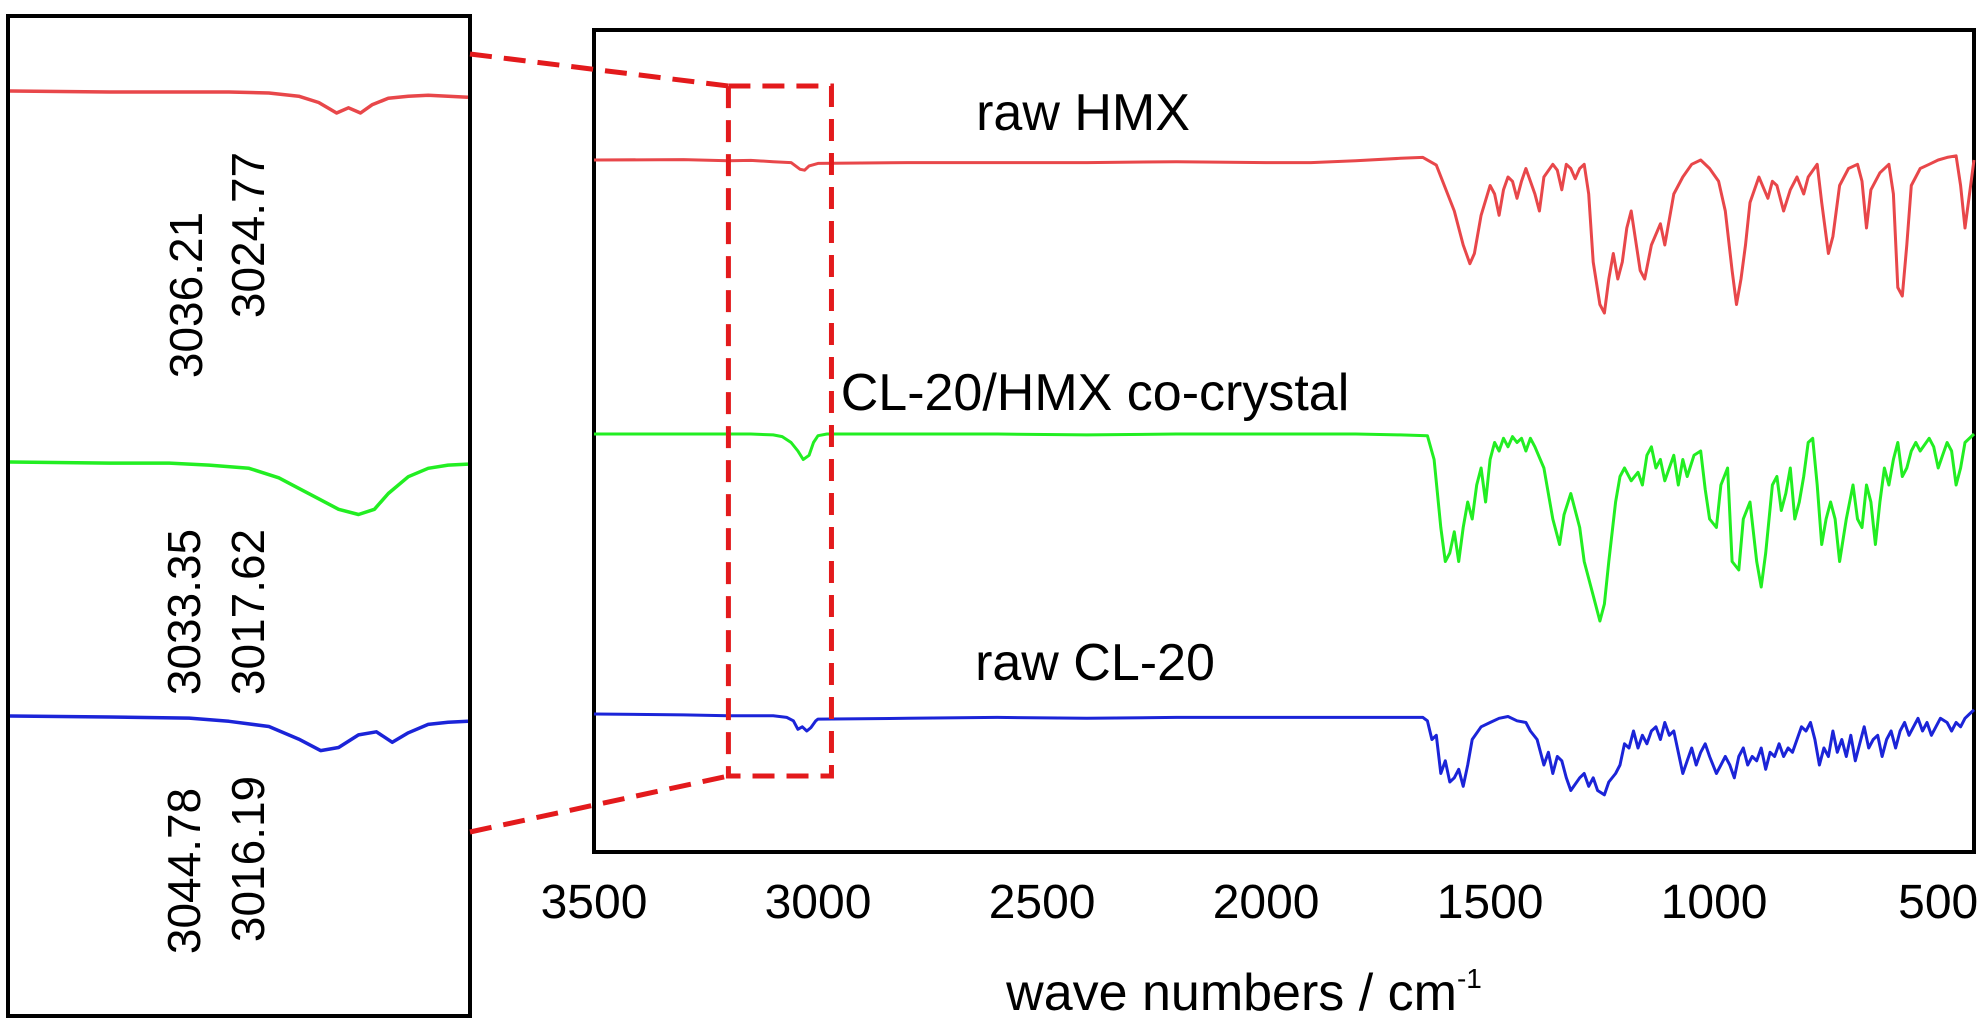  Describe the element at coordinates (1042, 902) in the screenshot. I see `x-tick-label: 2500` at that location.